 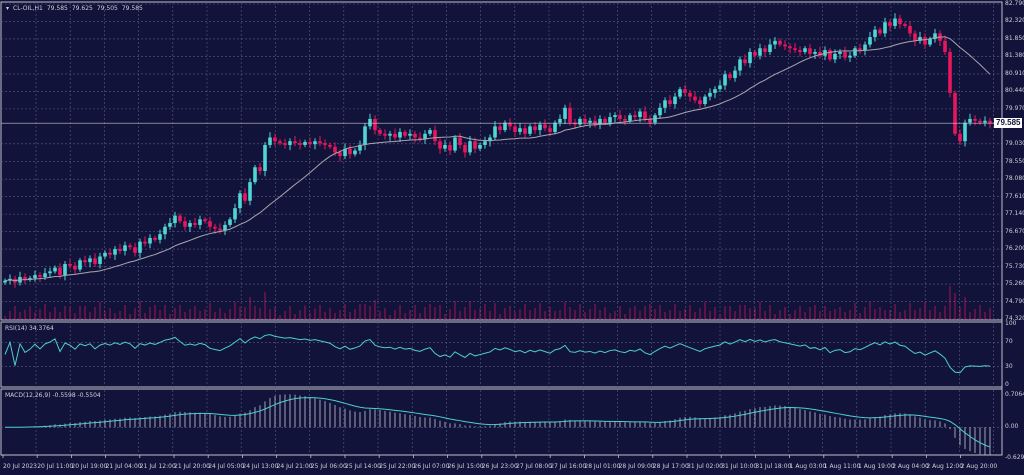 I want to click on current-price-tag: 79.585, so click(x=1008, y=123).